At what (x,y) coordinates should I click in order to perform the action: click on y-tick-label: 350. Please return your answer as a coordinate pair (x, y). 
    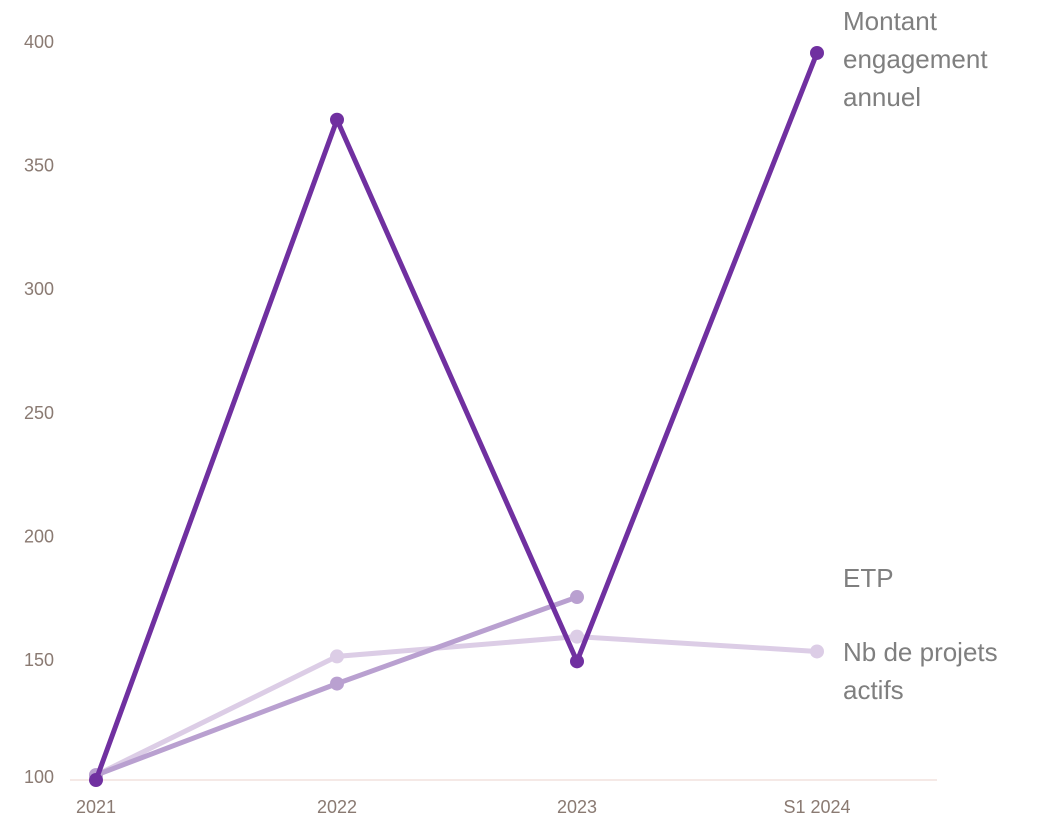
    Looking at the image, I should click on (39, 165).